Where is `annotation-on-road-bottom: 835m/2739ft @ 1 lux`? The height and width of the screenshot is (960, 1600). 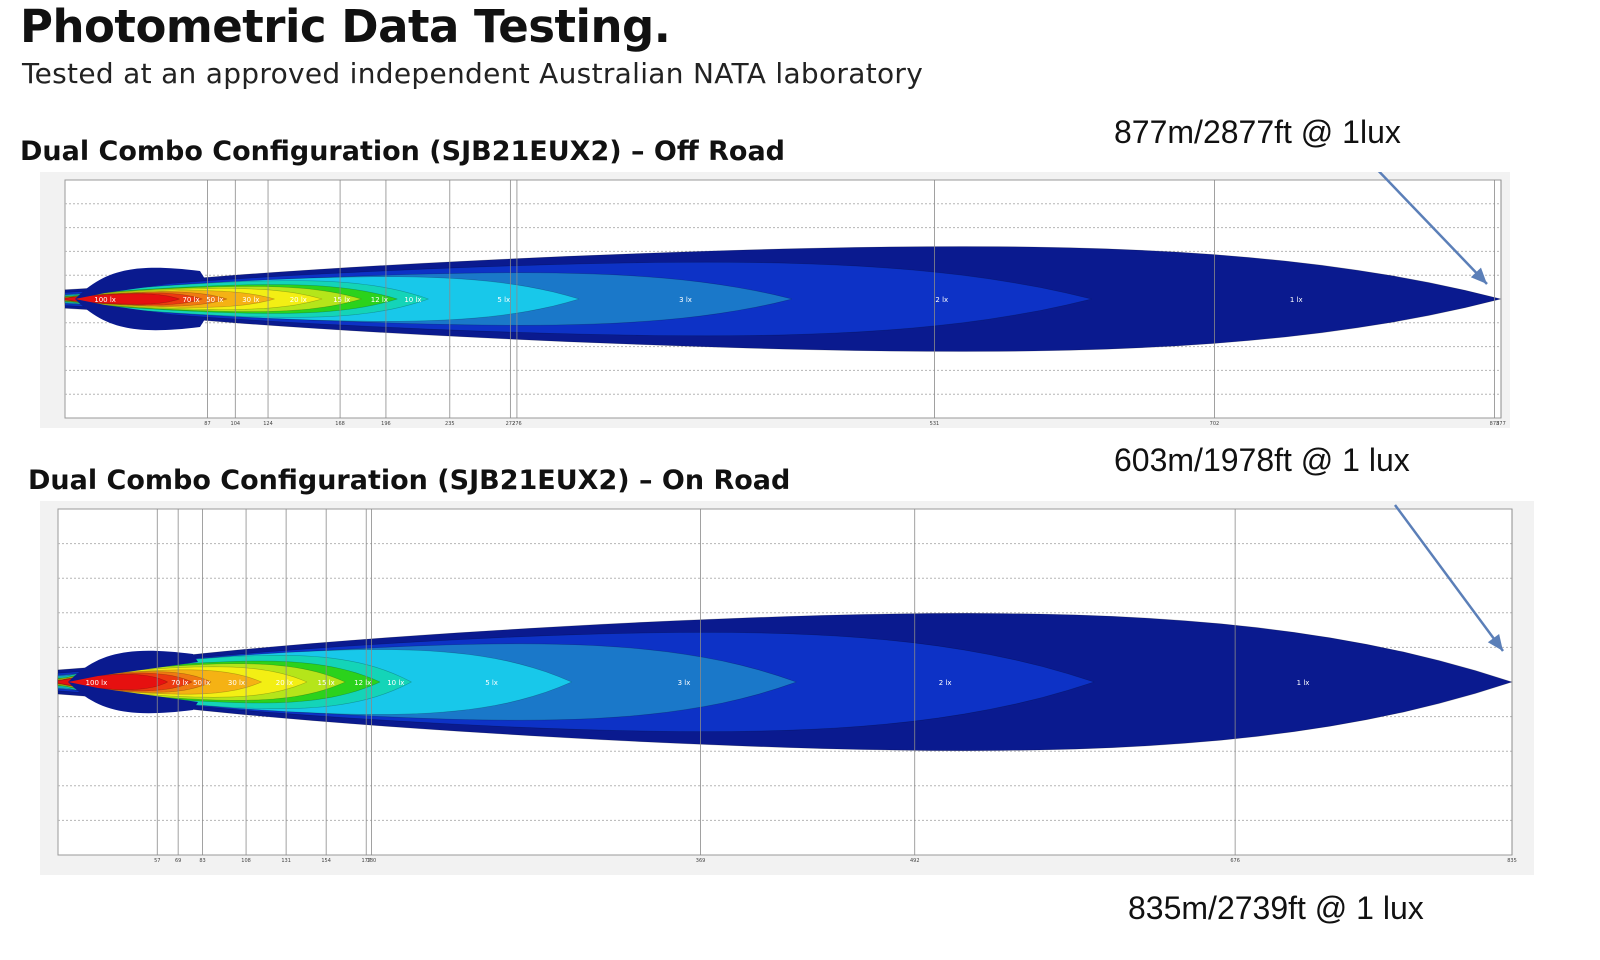 annotation-on-road-bottom: 835m/2739ft @ 1 lux is located at coordinates (1276, 908).